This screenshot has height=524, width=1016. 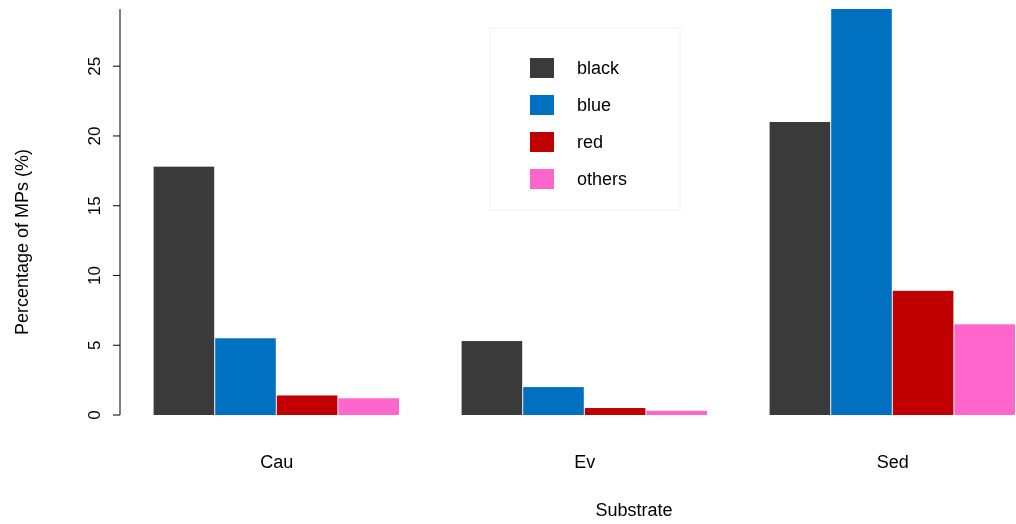 I want to click on y-tick-label: 5, so click(x=94, y=345).